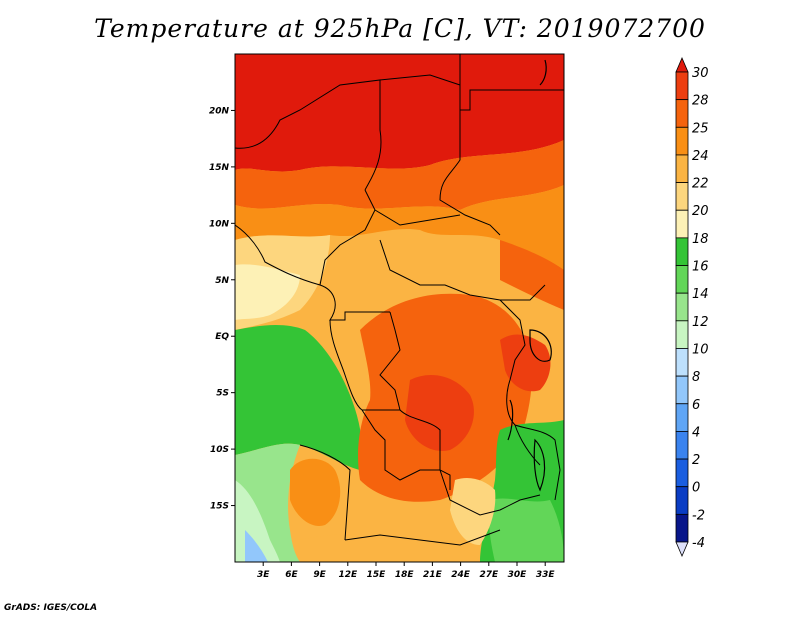 This screenshot has width=800, height=618. I want to click on x-tick-label: 12E, so click(348, 575).